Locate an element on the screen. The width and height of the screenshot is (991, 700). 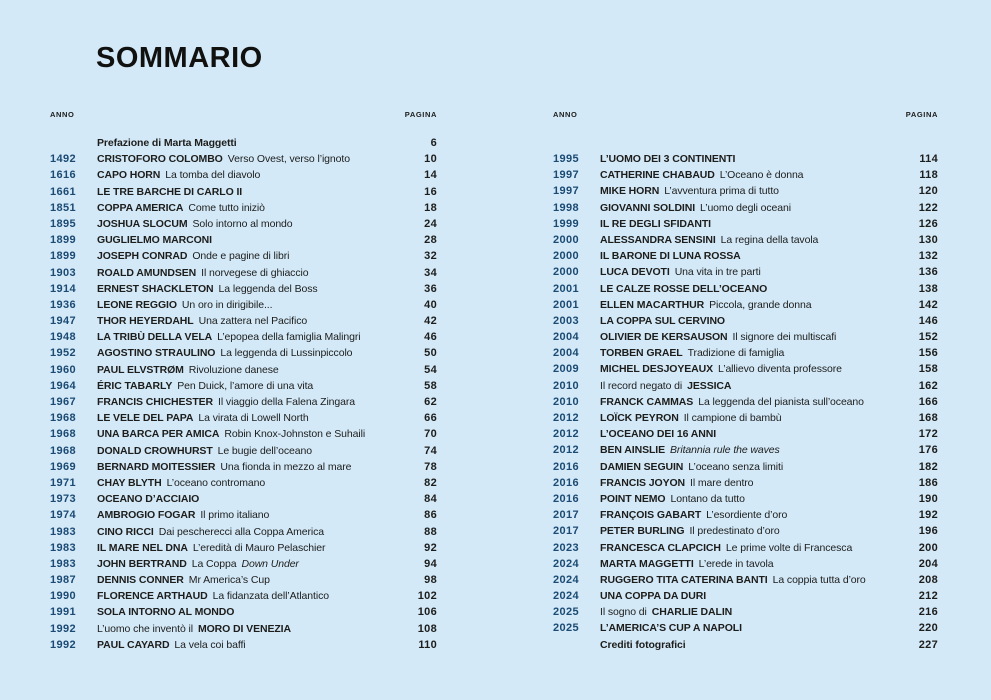
entry-page: 162 is located at coordinates (928, 385).